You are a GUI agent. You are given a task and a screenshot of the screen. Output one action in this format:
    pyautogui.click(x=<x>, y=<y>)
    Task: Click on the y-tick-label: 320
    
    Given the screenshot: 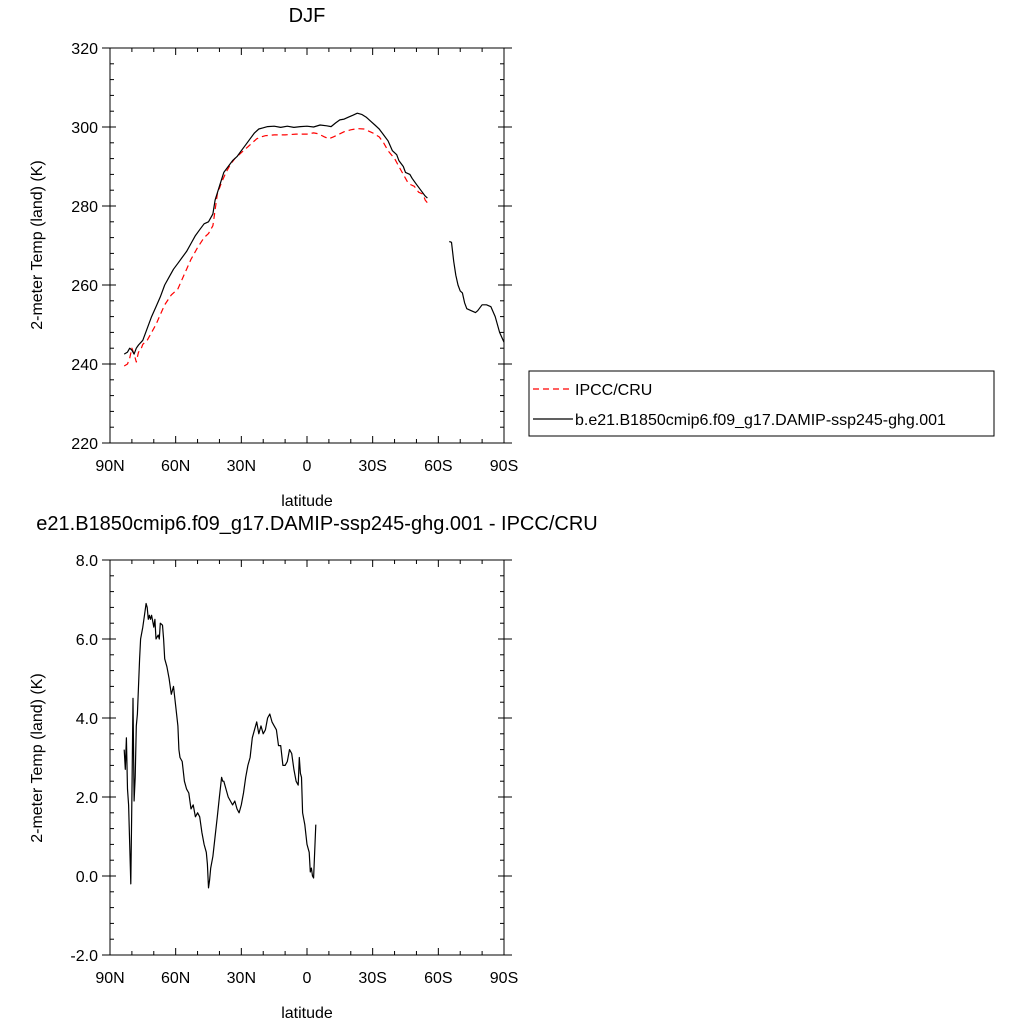 What is the action you would take?
    pyautogui.click(x=84, y=49)
    